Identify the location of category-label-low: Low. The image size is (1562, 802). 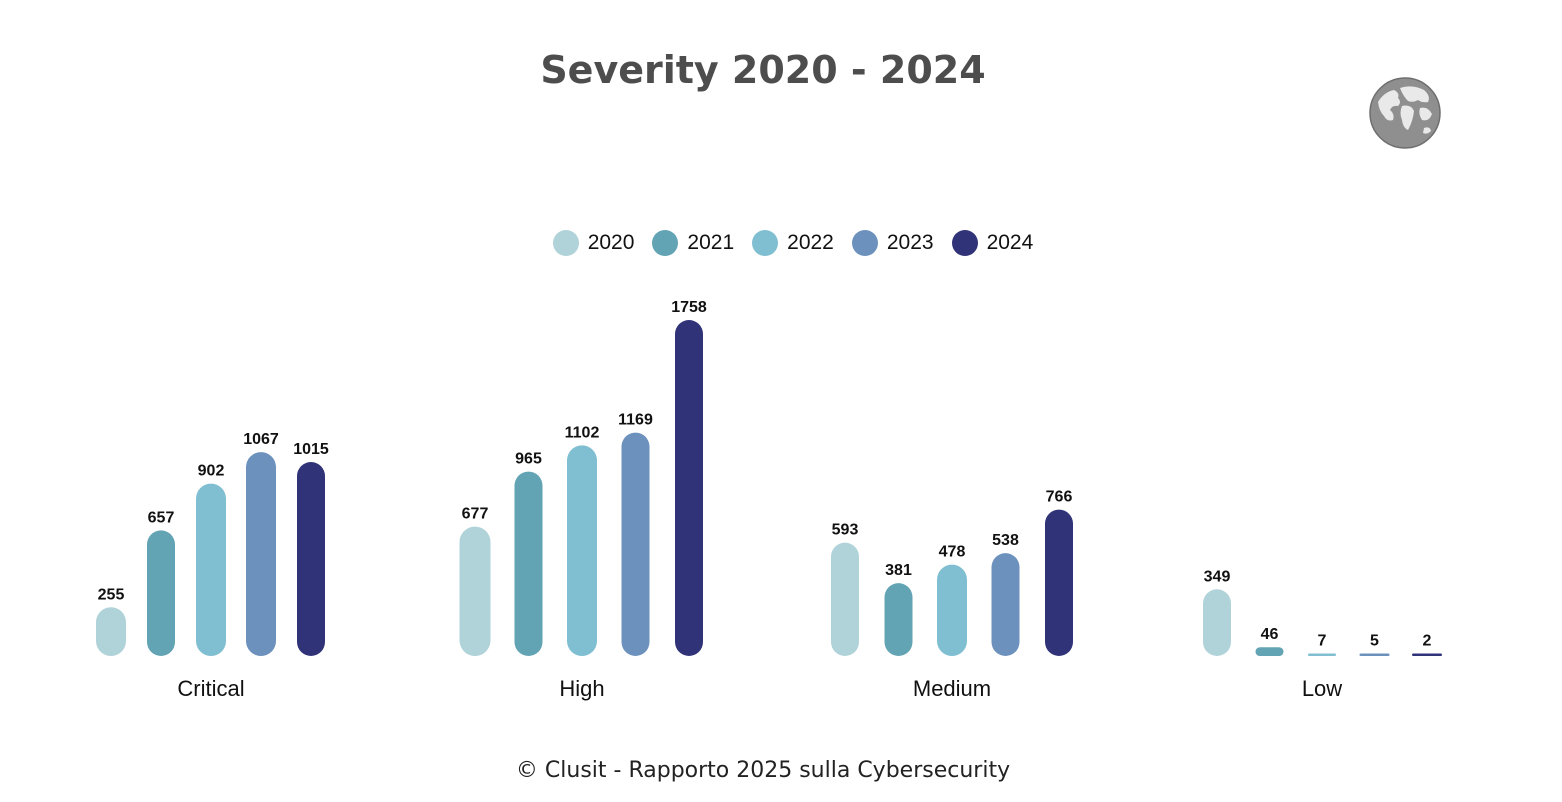
(1322, 688).